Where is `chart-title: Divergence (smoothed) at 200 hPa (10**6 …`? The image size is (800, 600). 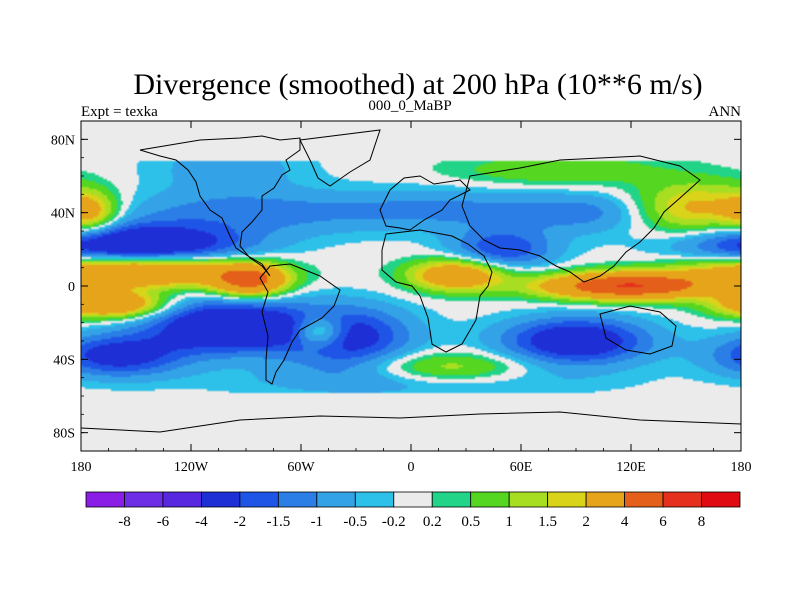
chart-title: Divergence (smoothed) at 200 hPa (10**6 … is located at coordinates (417, 84).